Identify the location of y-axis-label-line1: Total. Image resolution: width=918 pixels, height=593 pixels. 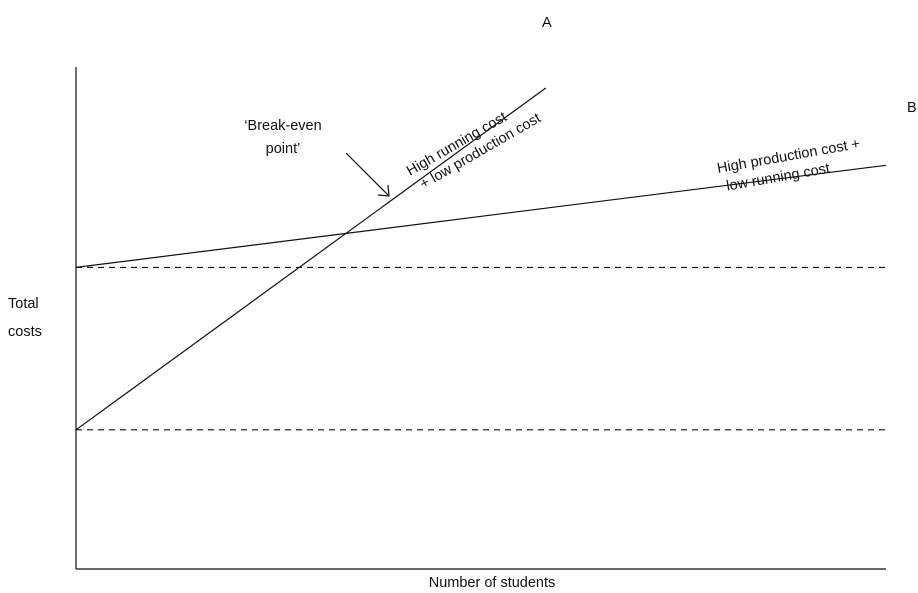
(23, 304).